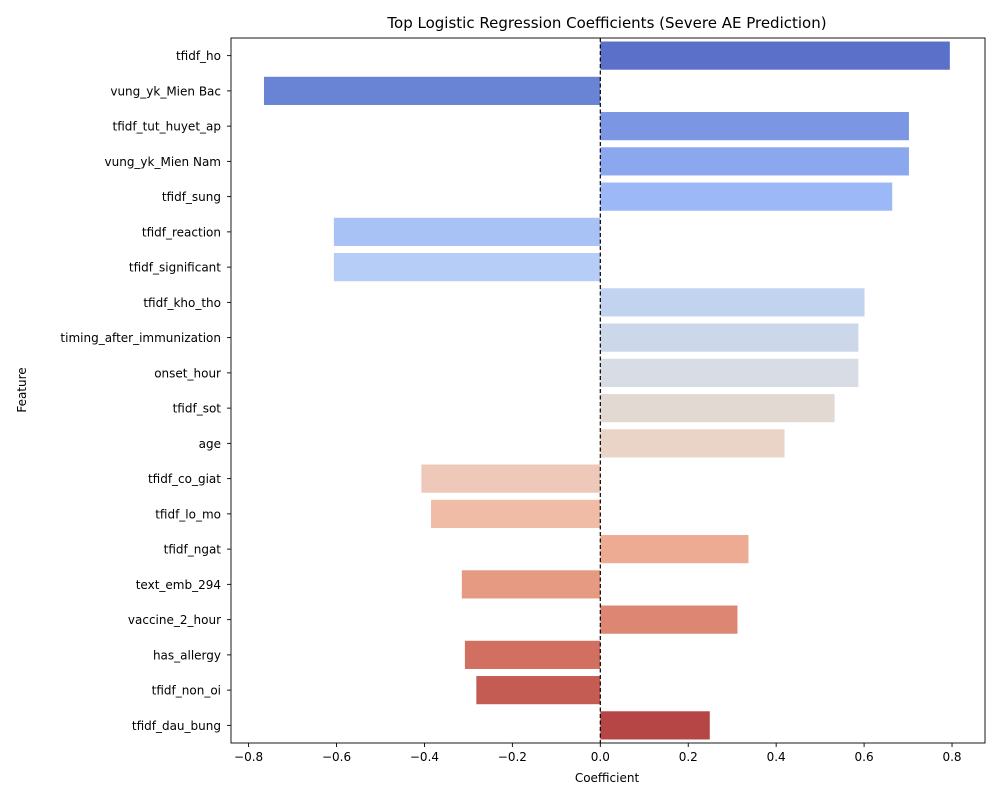  I want to click on x-tick-label: 0.0, so click(600, 757).